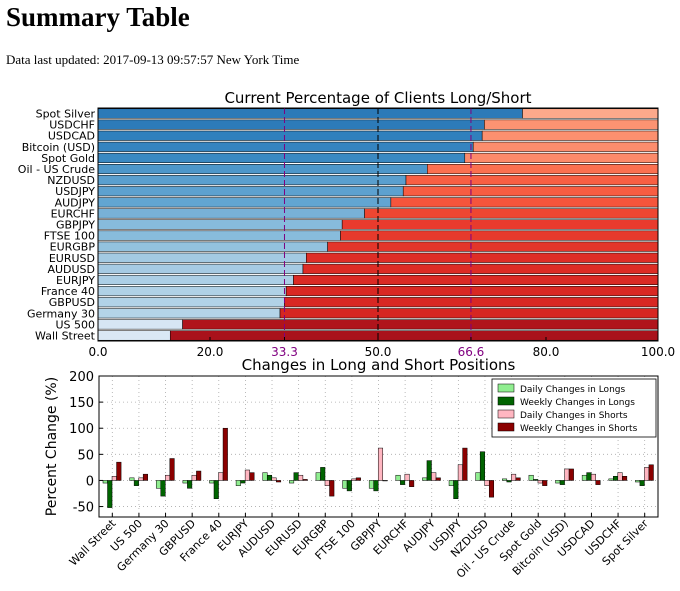  I want to click on y-tick-label: -50, so click(83, 508).